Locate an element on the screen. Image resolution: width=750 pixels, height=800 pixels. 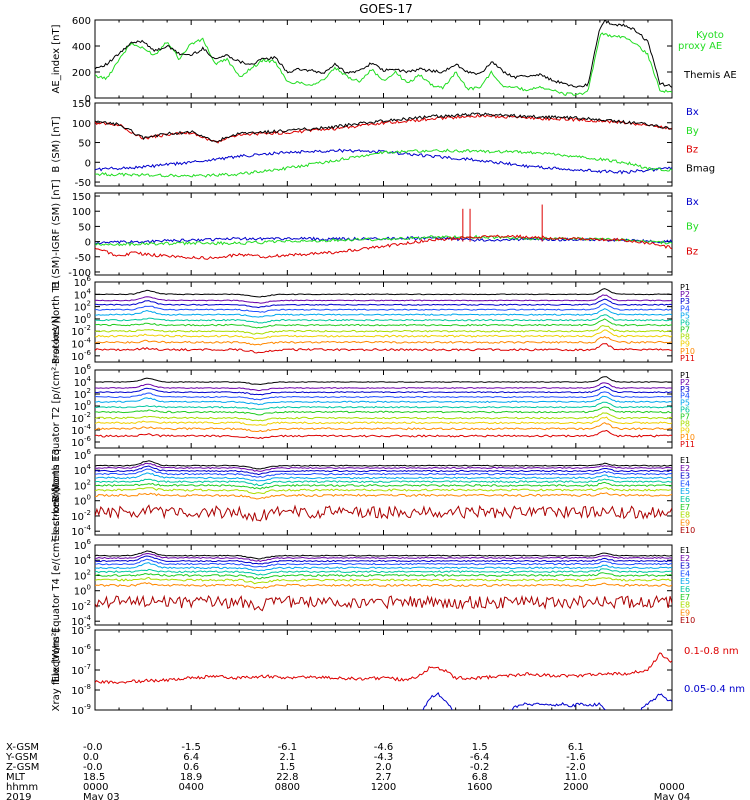
y-axis-label: AE_index [nT] is located at coordinates (56, 58).